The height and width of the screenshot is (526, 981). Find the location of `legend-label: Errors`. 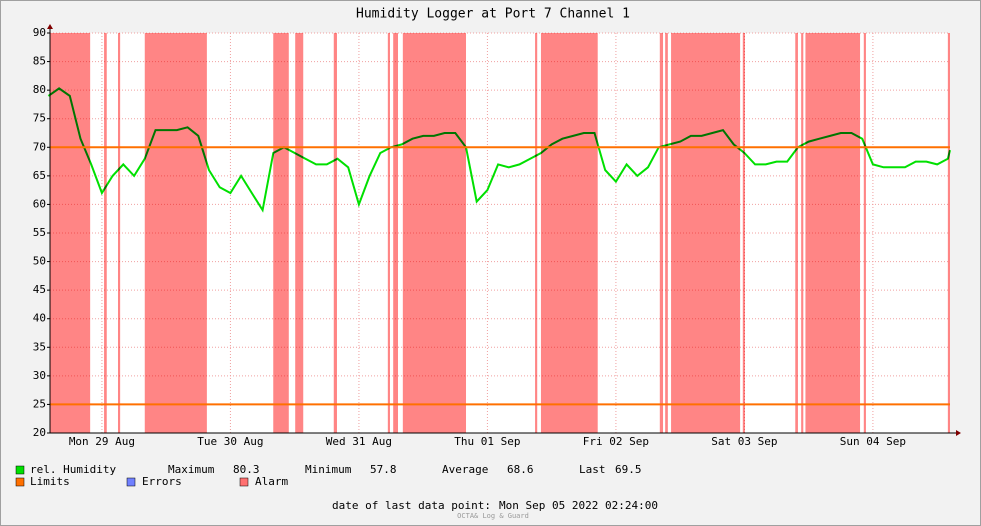

legend-label: Errors is located at coordinates (162, 481).